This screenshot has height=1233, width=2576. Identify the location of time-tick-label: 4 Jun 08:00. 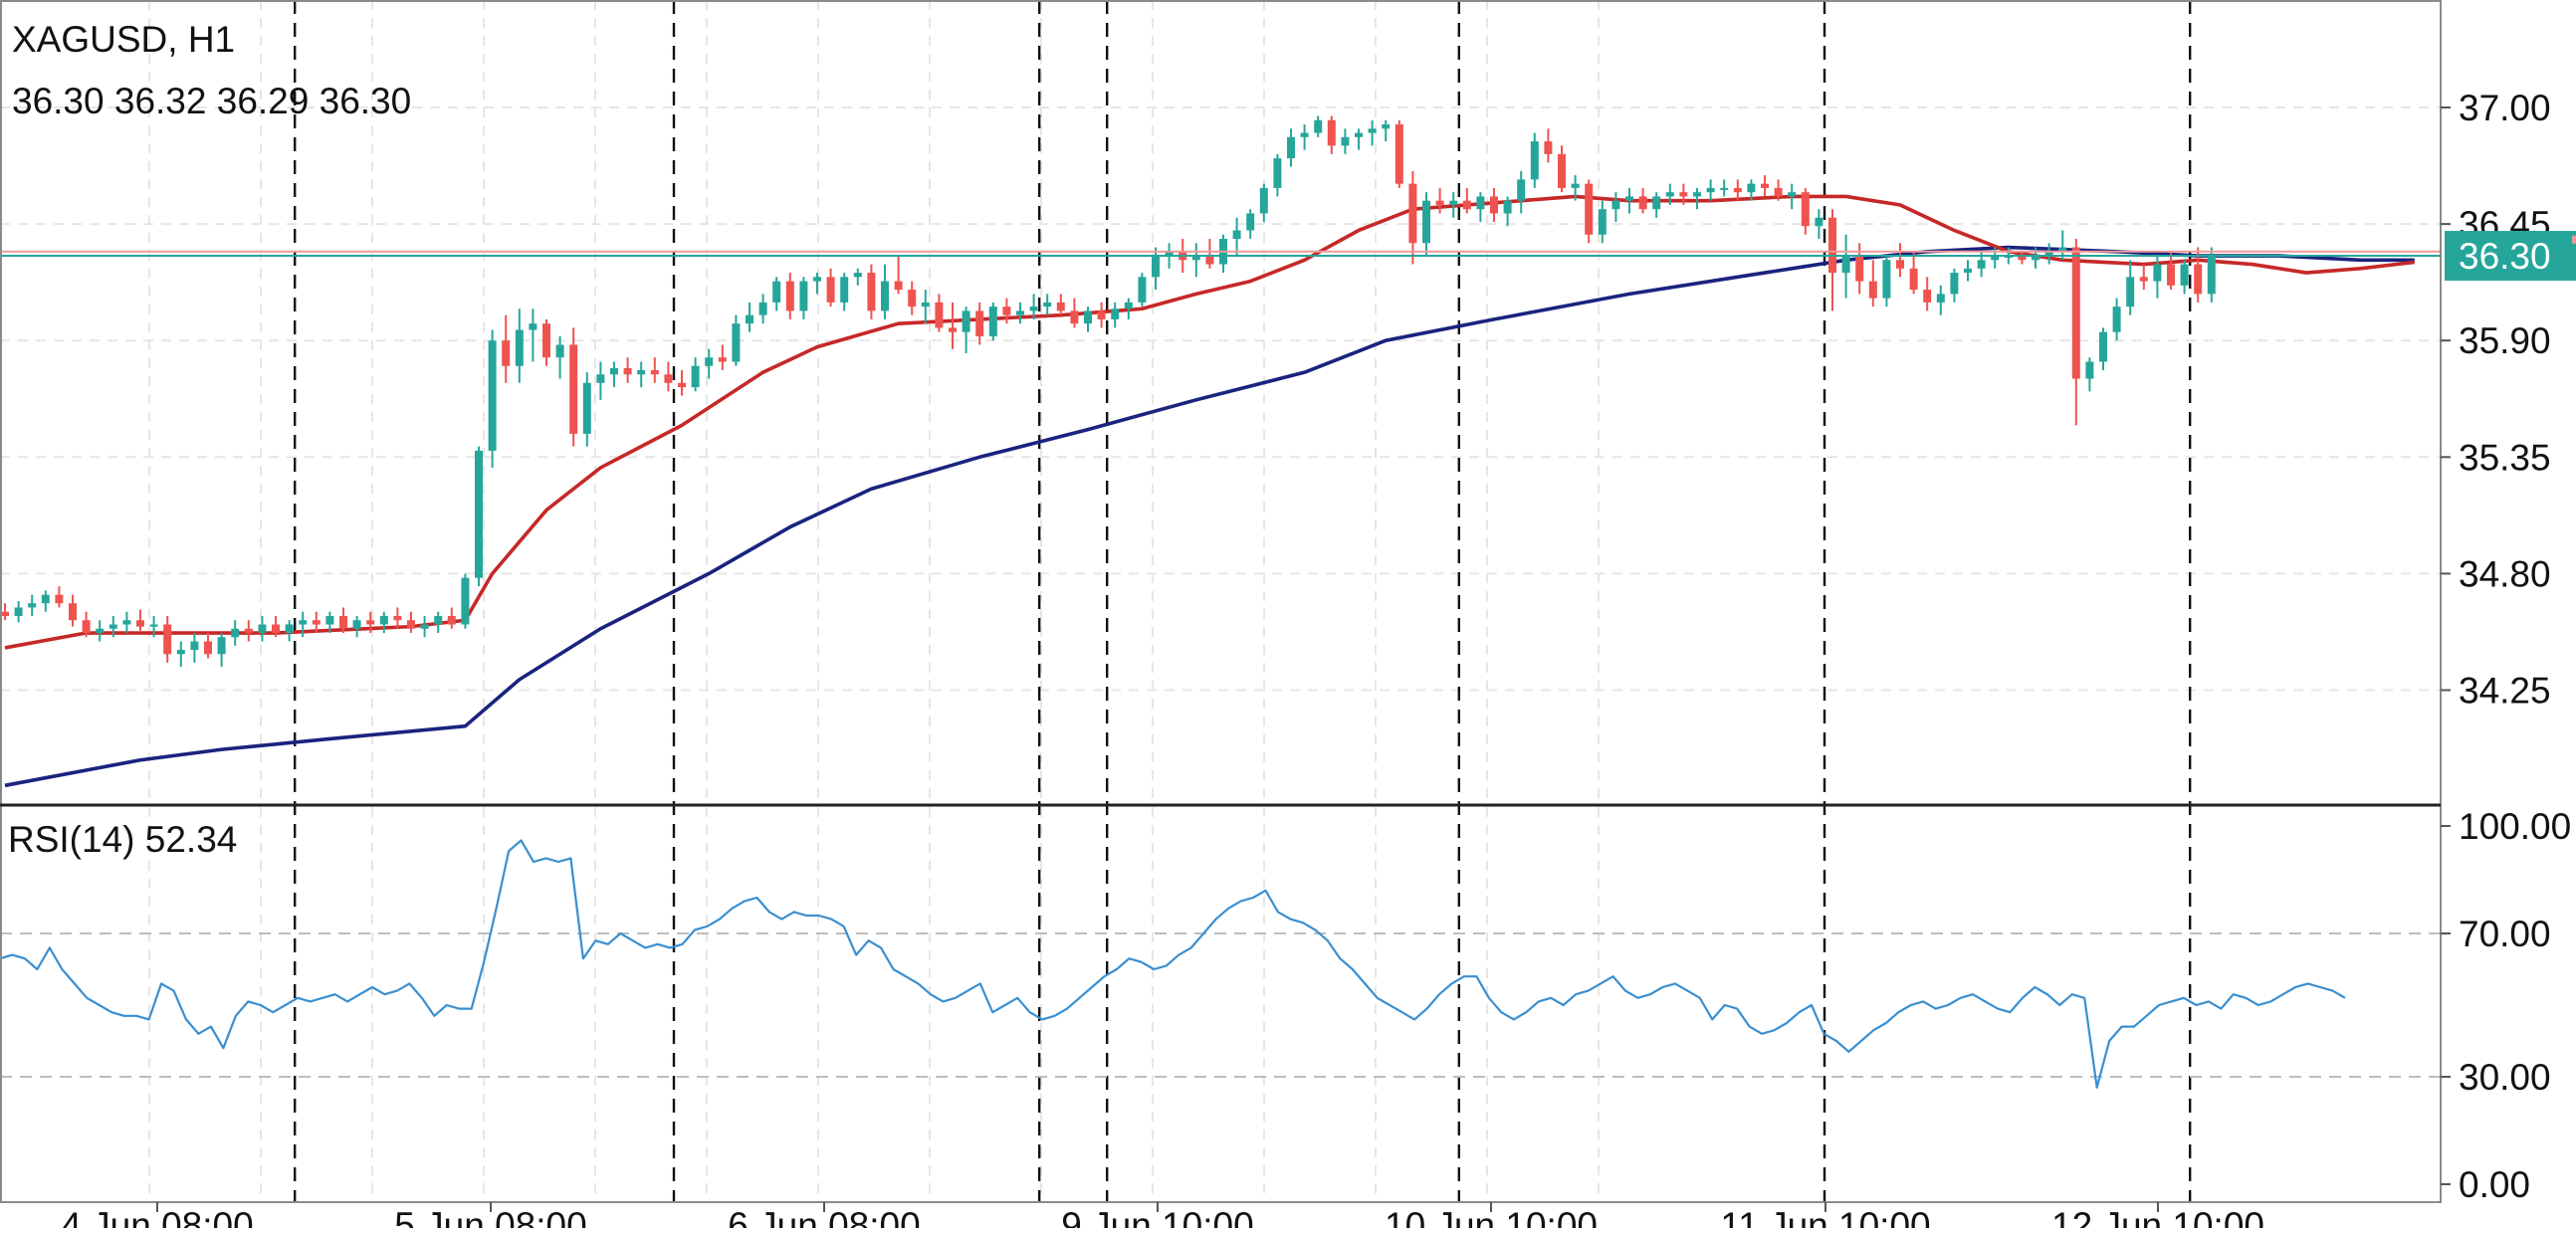
(157, 1216).